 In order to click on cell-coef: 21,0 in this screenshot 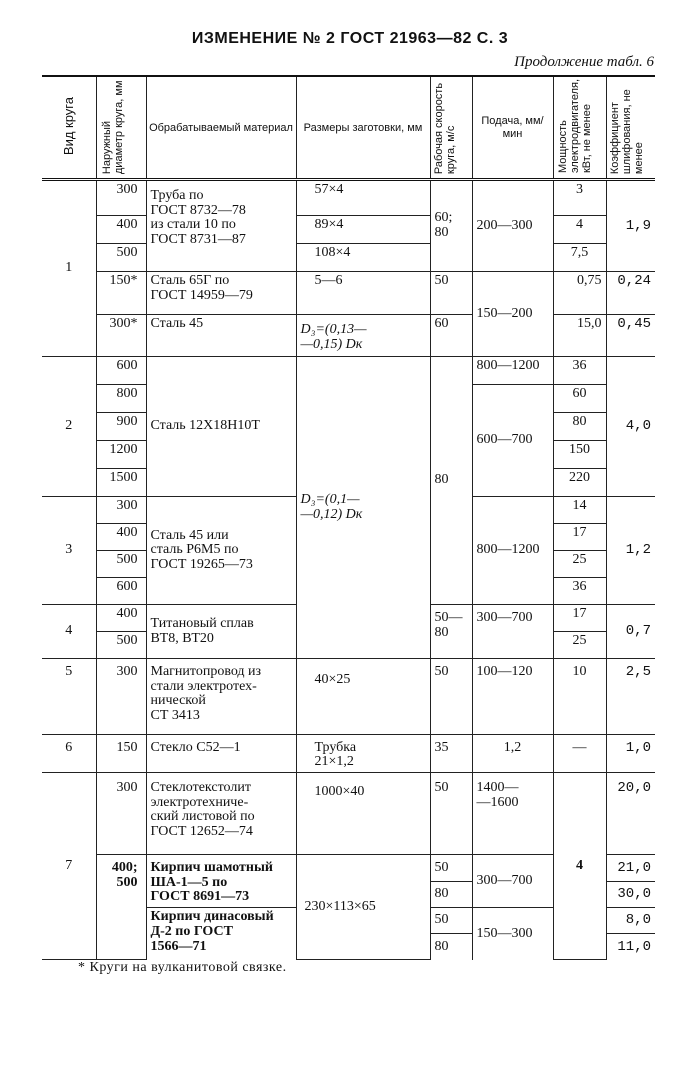, I will do `click(630, 868)`.